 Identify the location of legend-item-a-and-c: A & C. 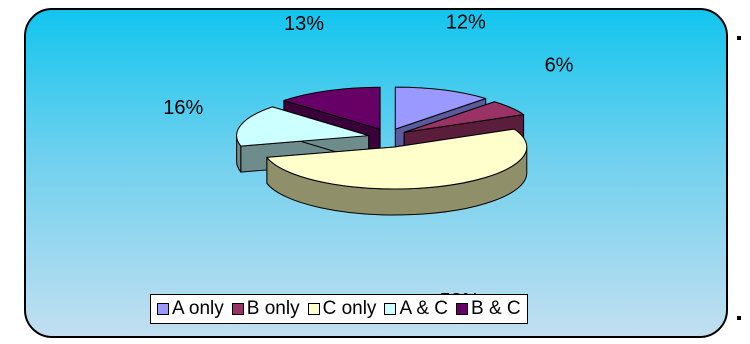
(416, 309).